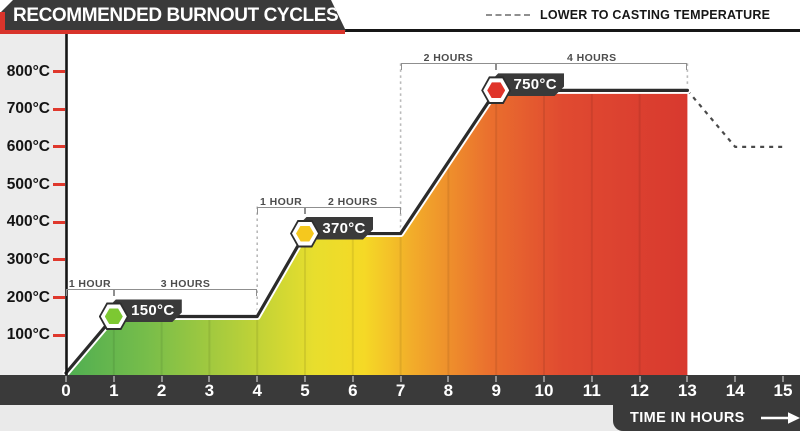 This screenshot has width=800, height=431. Describe the element at coordinates (496, 390) in the screenshot. I see `x-tick-label: 9` at that location.